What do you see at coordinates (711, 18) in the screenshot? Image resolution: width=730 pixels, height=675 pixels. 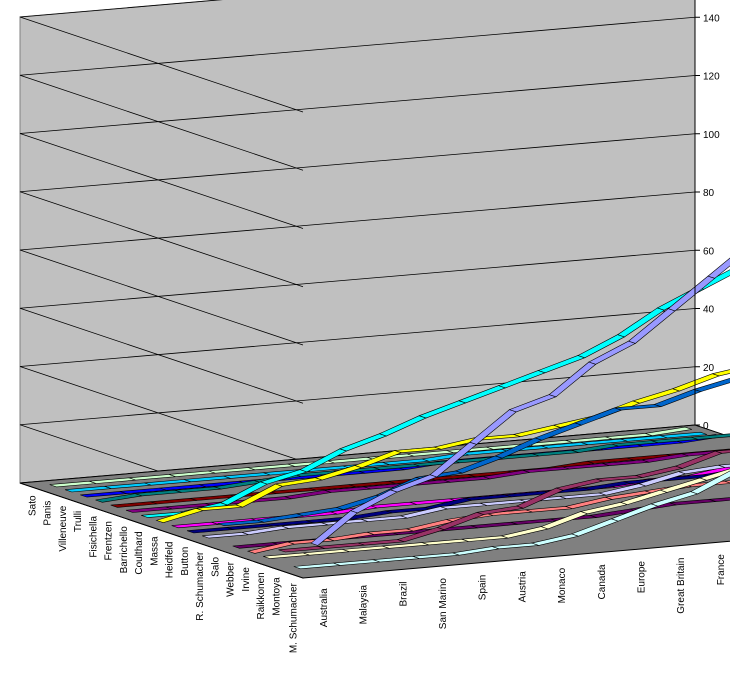 I see `z-tick-label: 140` at bounding box center [711, 18].